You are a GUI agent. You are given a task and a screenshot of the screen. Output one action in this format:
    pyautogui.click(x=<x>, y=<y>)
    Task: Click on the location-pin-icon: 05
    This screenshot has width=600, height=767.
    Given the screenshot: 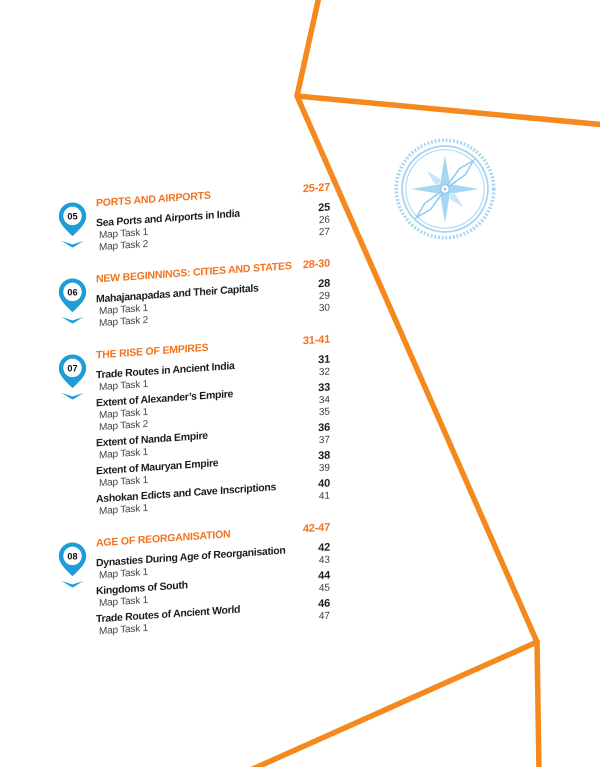 What is the action you would take?
    pyautogui.click(x=72, y=225)
    